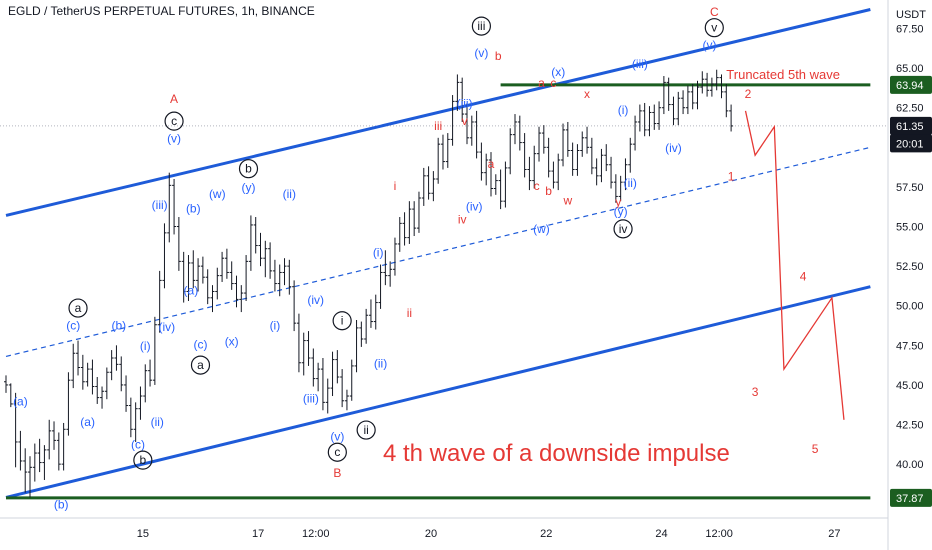 This screenshot has height=550, width=932. I want to click on wave-label: (c), so click(200, 345).